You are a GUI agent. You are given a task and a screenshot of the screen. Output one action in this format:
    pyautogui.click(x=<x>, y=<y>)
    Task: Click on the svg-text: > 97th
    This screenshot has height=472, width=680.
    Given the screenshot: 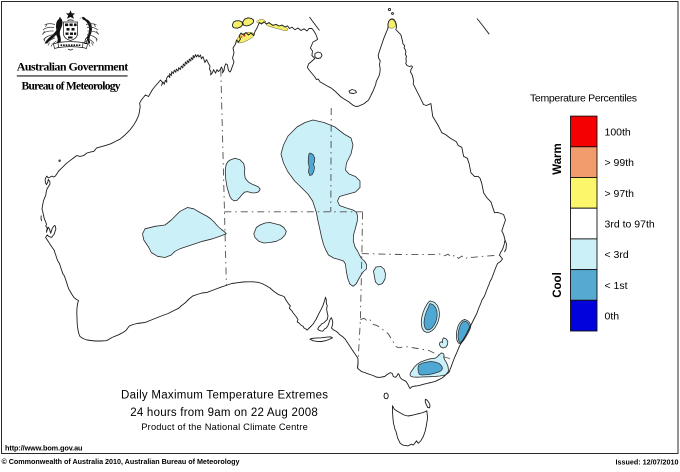 What is the action you would take?
    pyautogui.click(x=620, y=194)
    